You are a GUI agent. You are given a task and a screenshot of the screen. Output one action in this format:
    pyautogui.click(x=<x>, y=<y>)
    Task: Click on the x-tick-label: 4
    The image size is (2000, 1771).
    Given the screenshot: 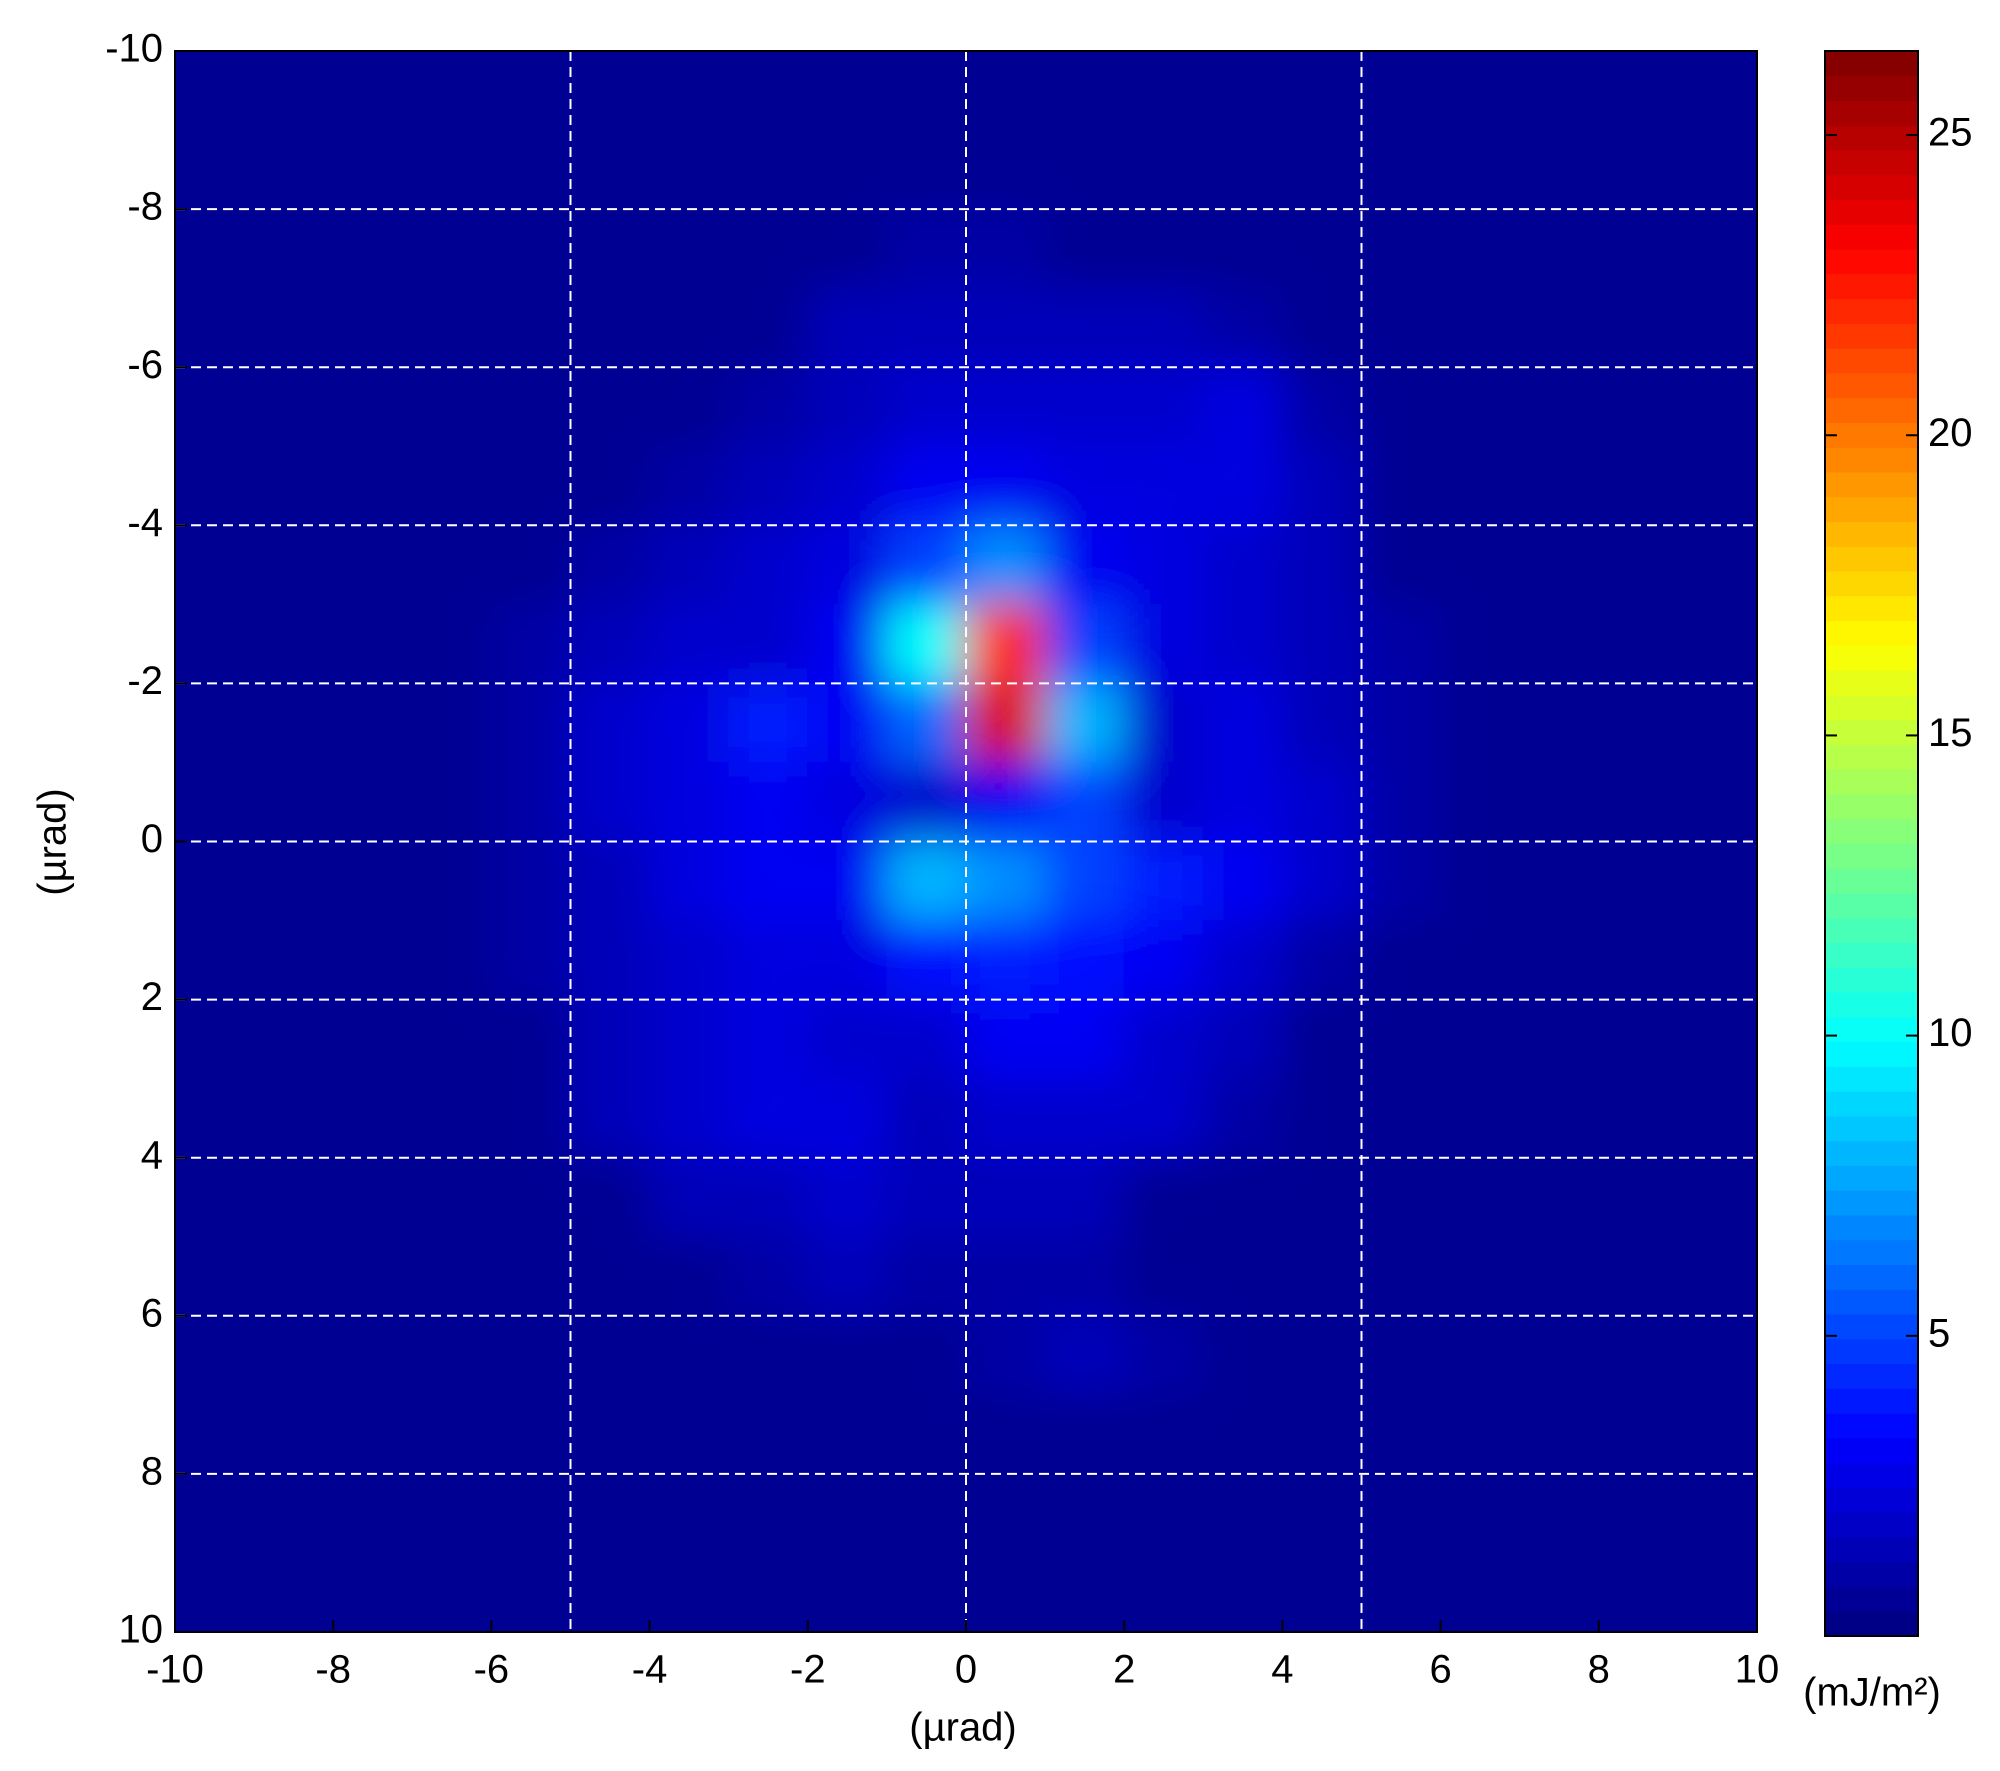 What is the action you would take?
    pyautogui.click(x=1282, y=1670)
    